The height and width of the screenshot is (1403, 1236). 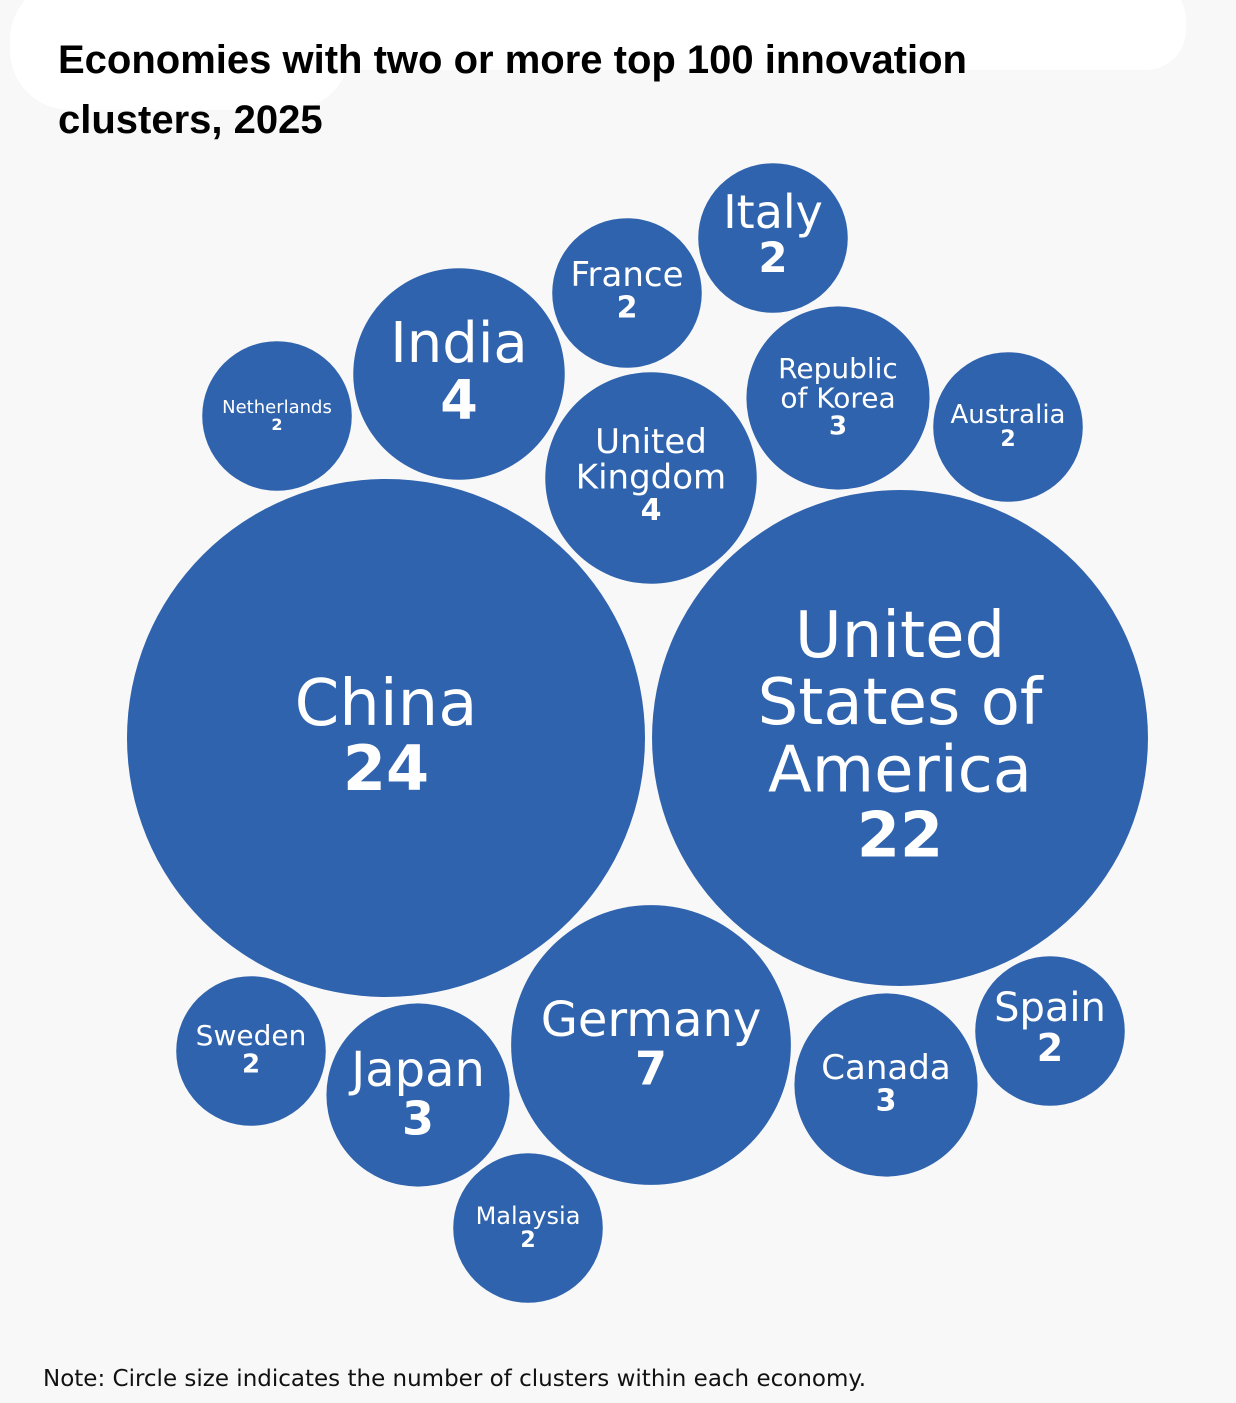 What do you see at coordinates (901, 703) in the screenshot?
I see `bubble-label: United States of America` at bounding box center [901, 703].